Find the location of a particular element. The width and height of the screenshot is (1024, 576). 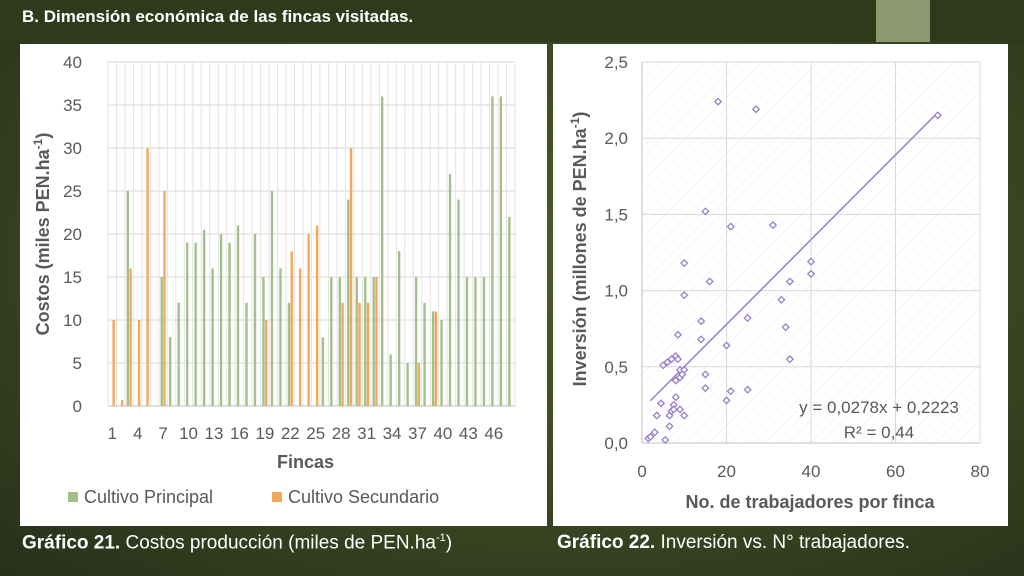

y-axis-title: Inversión (millones de PEN.ha-1) is located at coordinates (579, 249).